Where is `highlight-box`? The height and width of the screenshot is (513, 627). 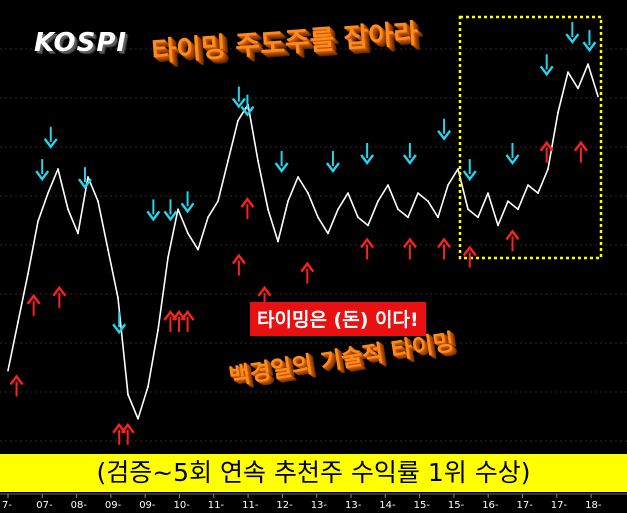
highlight-box is located at coordinates (530, 137).